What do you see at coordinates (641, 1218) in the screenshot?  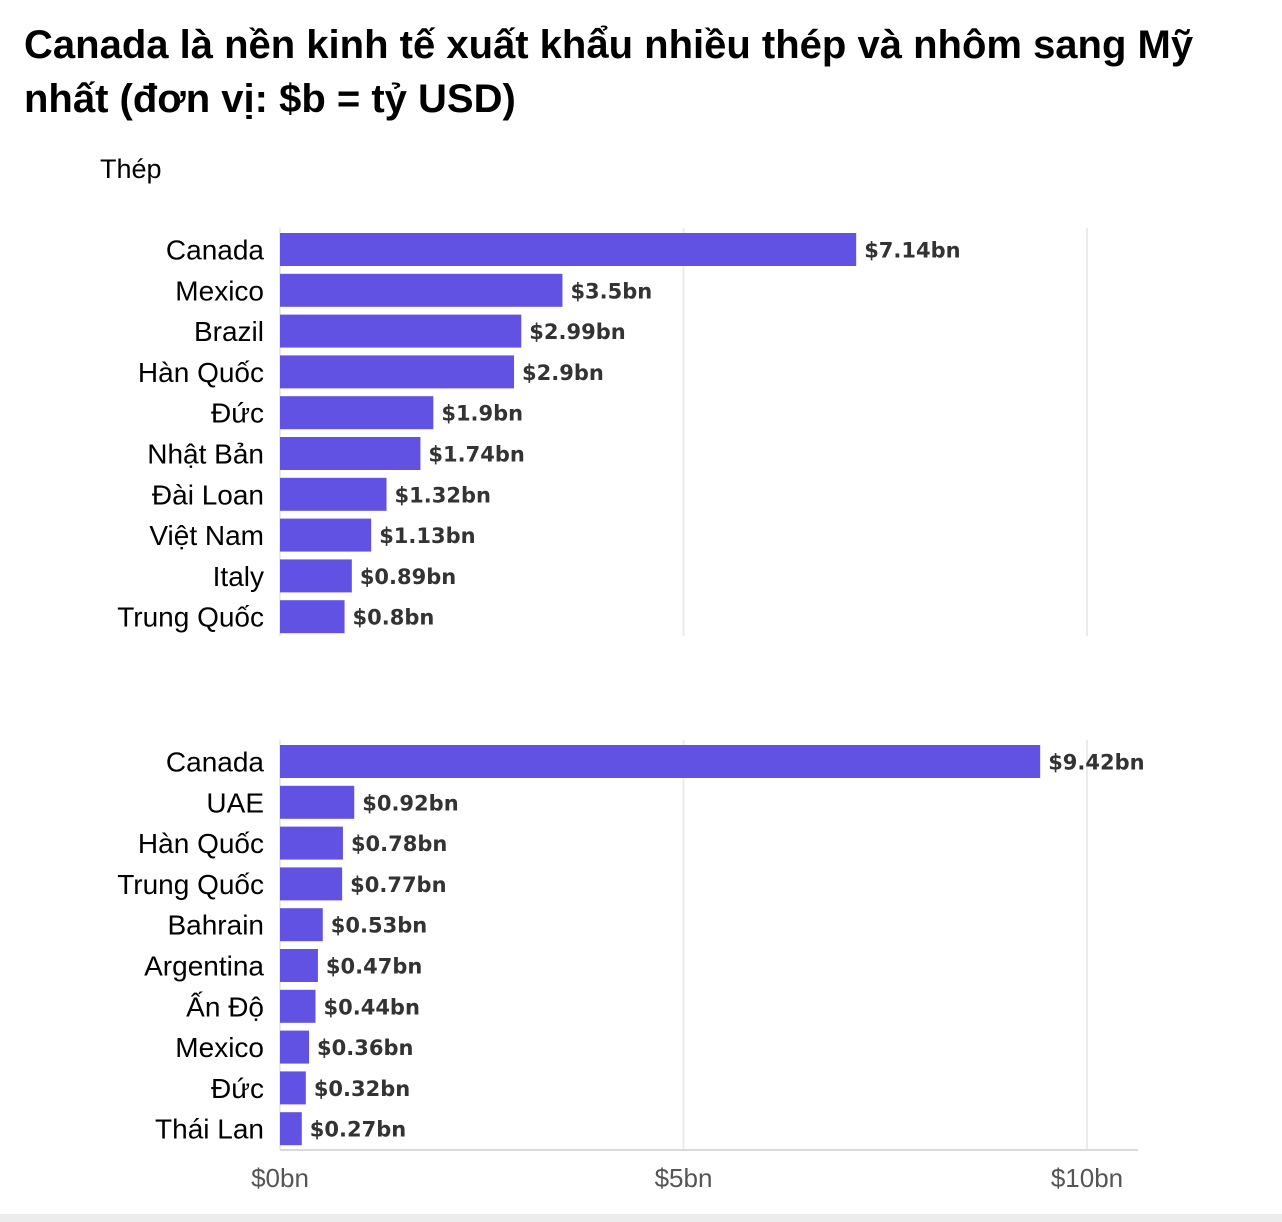 I see `bottom-divider` at bounding box center [641, 1218].